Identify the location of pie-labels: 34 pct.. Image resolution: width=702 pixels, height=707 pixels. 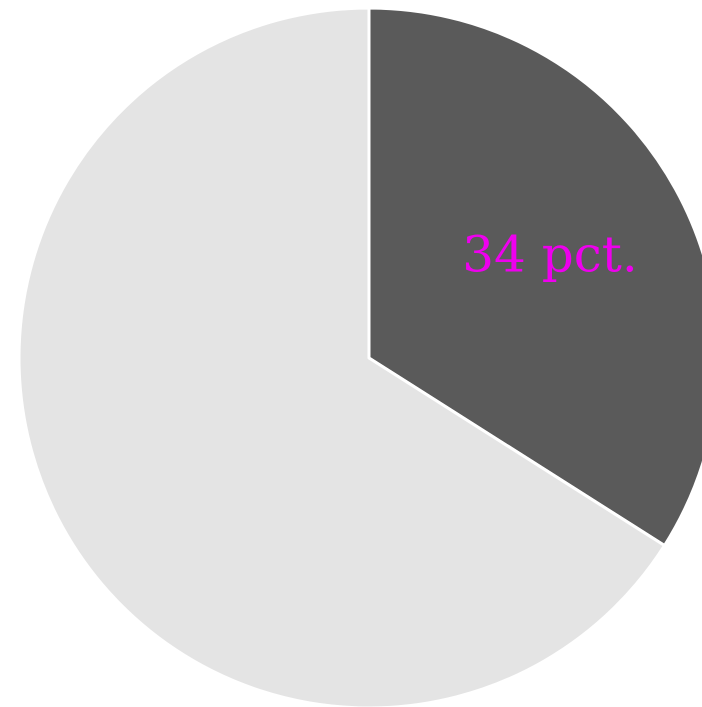
(550, 255).